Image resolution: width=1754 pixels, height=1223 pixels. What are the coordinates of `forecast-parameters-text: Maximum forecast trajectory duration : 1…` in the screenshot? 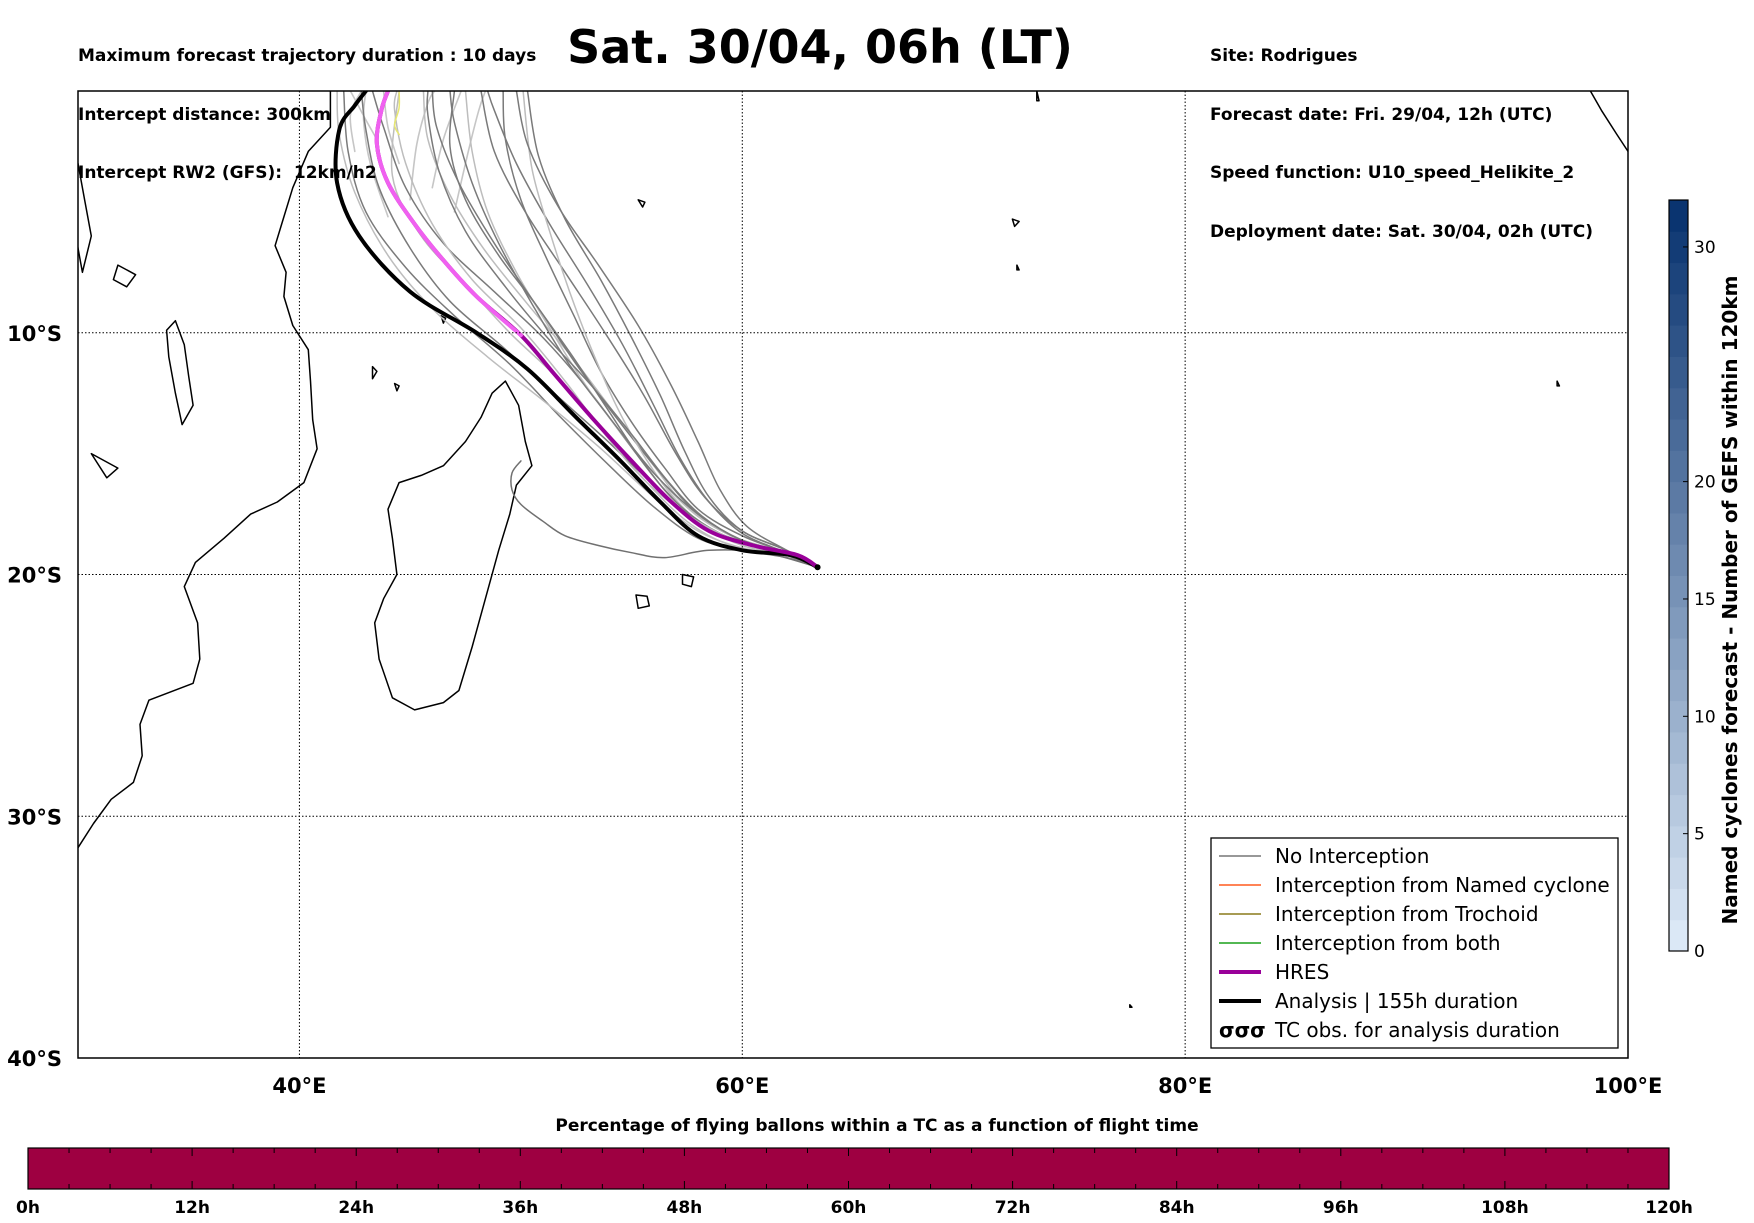 It's located at (307, 105).